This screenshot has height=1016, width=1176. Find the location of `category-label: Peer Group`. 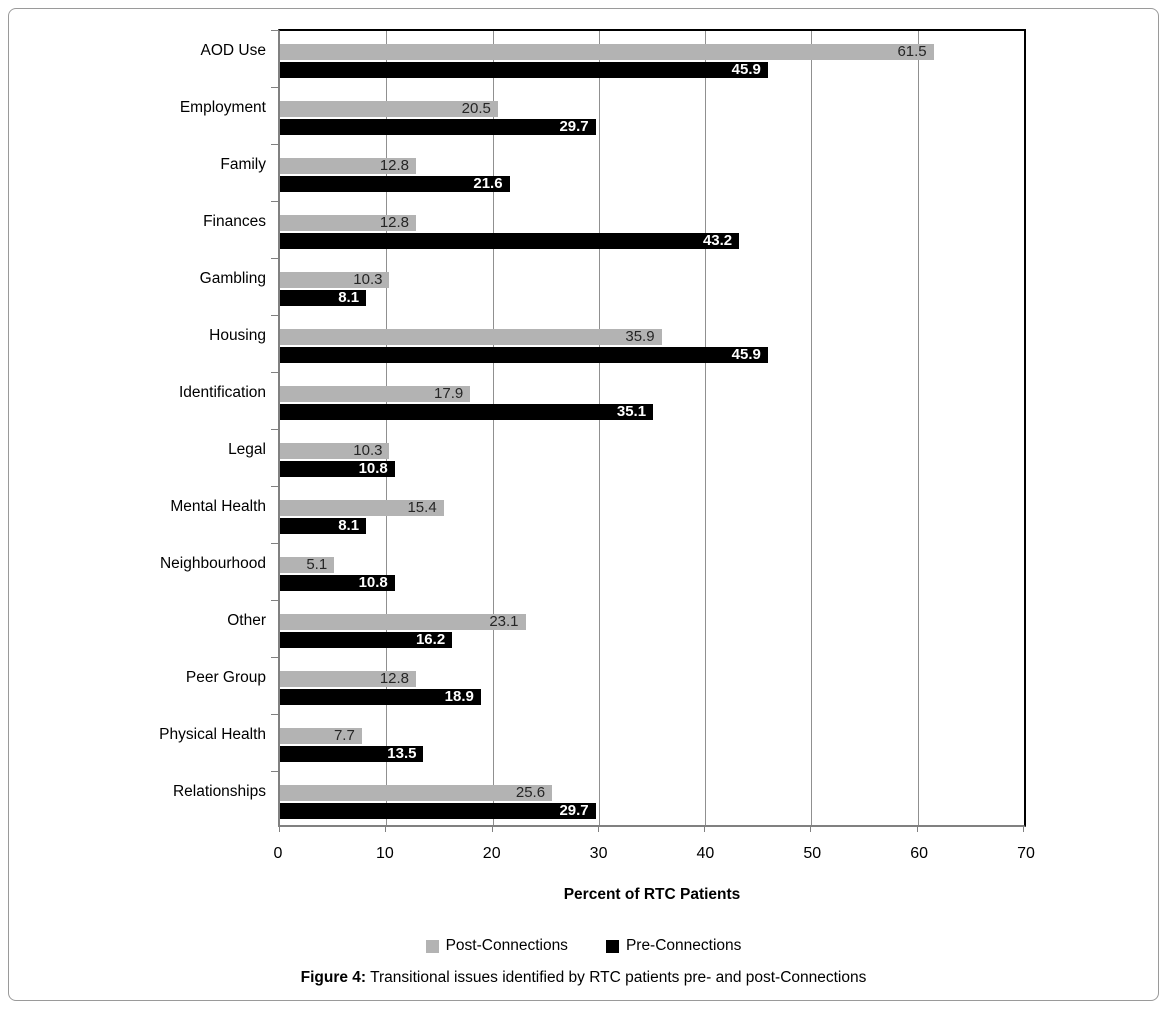

category-label: Peer Group is located at coordinates (225, 677).